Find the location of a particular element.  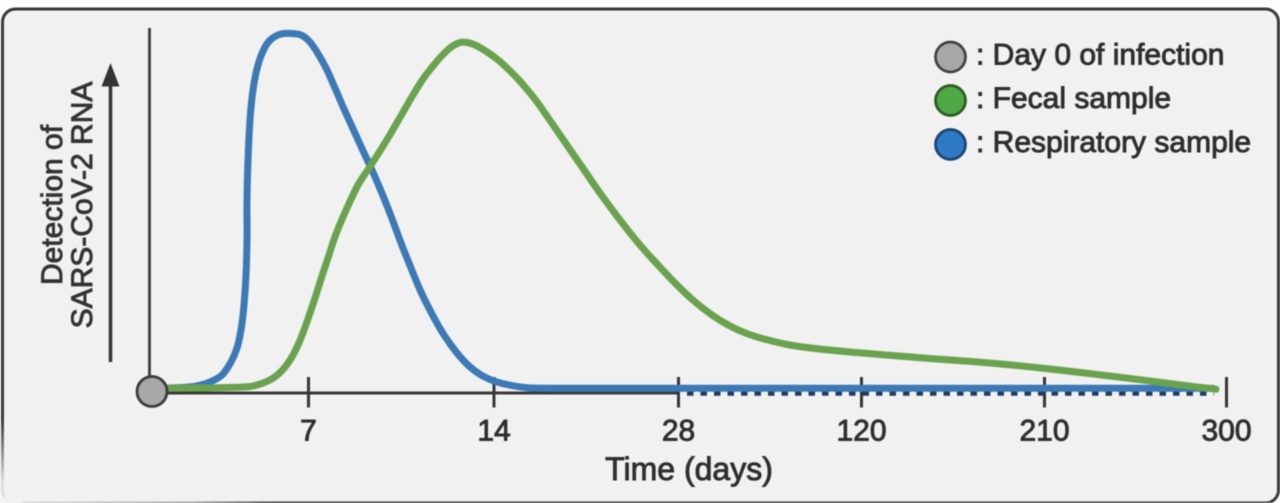

svg-text: Detection of is located at coordinates (52, 204).